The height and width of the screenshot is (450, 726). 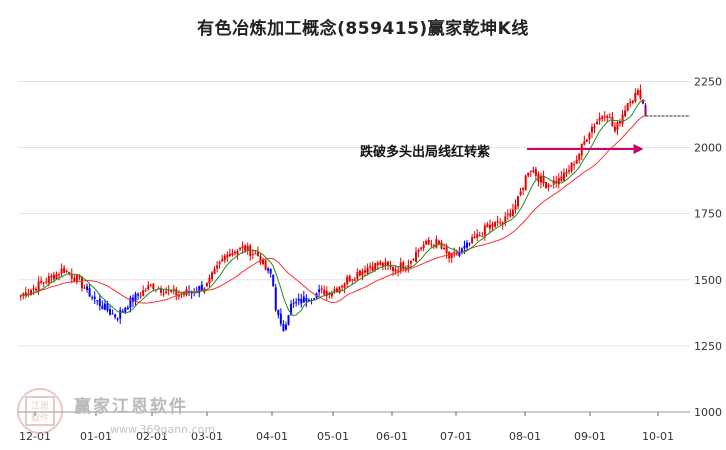 I want to click on seal-bottom-text: 软件, so click(x=40, y=418).